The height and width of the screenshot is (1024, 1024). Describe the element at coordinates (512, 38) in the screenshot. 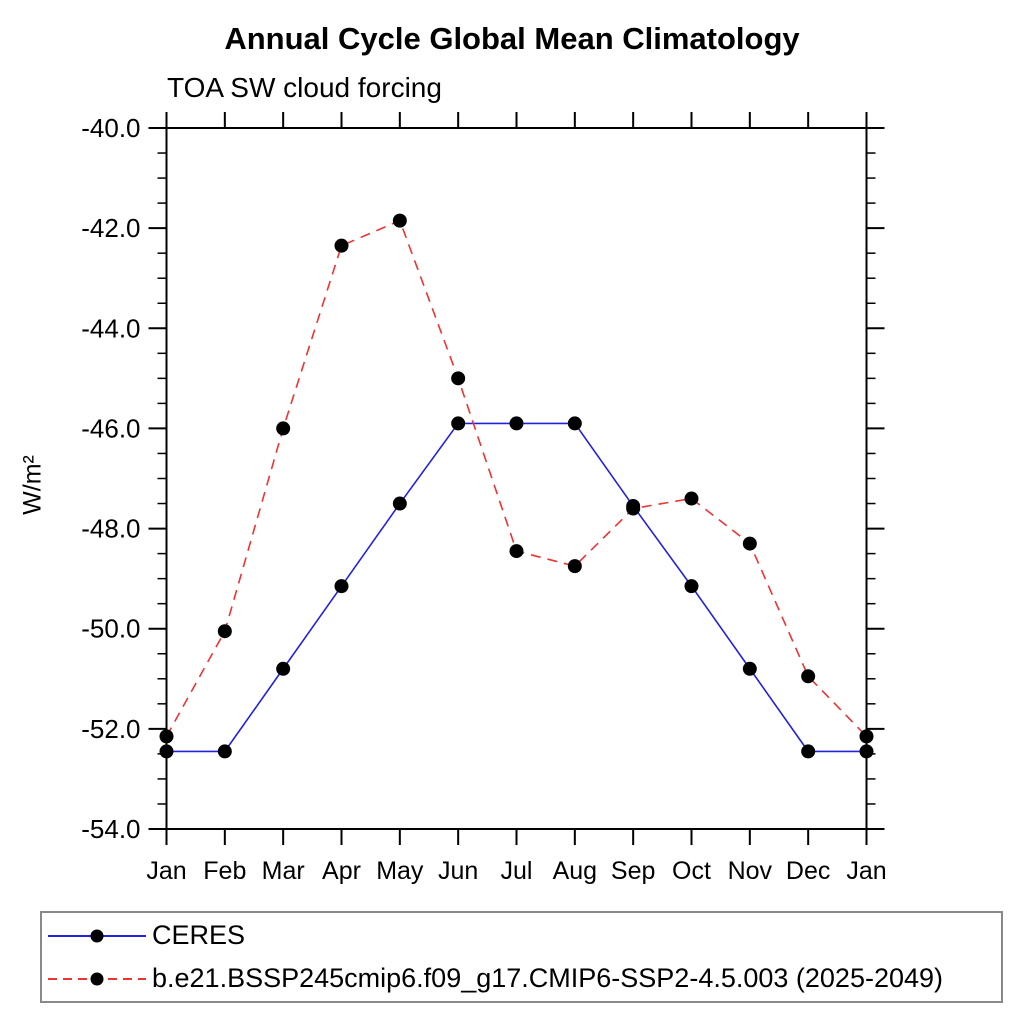

I see `chart-title: Annual Cycle Global Mean Climatology` at that location.